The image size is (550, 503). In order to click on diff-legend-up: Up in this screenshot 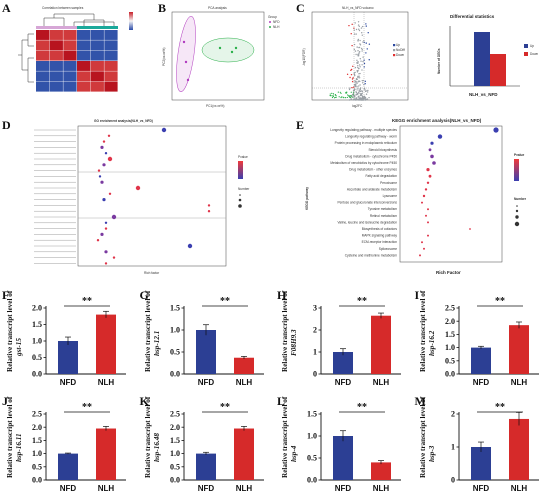, I will do `click(532, 46)`.